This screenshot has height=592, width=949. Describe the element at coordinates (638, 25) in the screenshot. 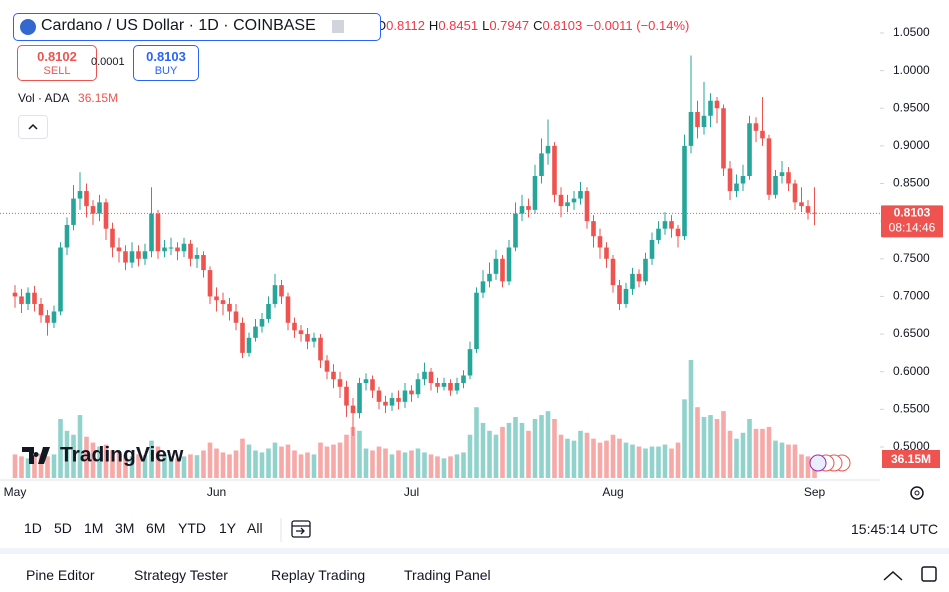

I see `ohlc-change: −0.0011 (−0.14%)` at that location.